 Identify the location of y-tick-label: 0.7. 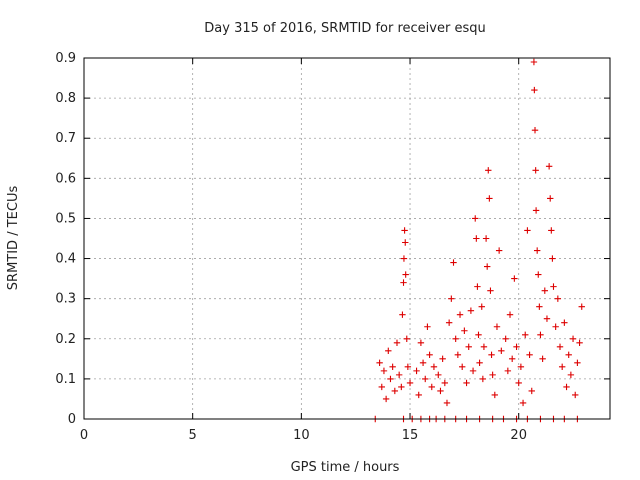
(65, 138).